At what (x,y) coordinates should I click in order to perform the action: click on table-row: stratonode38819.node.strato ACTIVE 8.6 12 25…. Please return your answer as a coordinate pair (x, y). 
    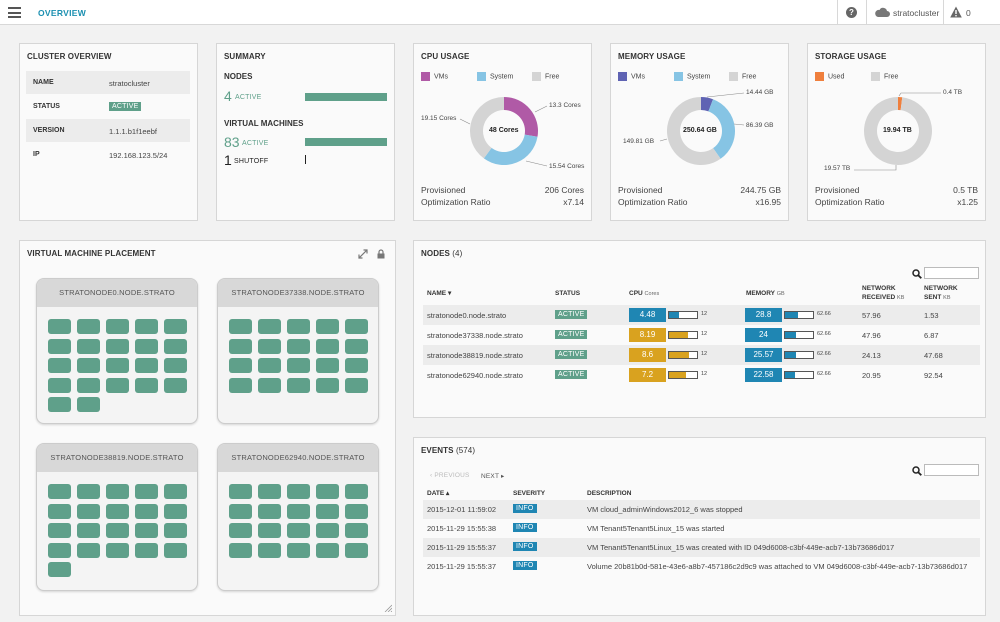
    Looking at the image, I should click on (701, 355).